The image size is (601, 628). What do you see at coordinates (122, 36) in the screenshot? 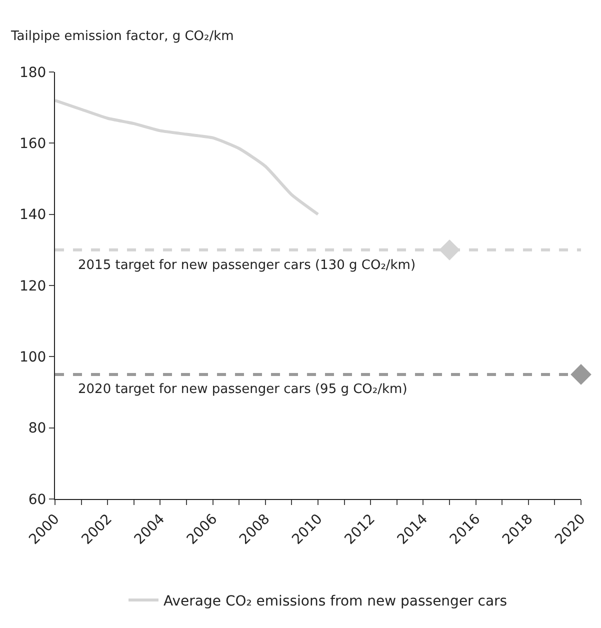
I see `y-axis-title: Tailpipe emission factor, g CO₂/km` at bounding box center [122, 36].